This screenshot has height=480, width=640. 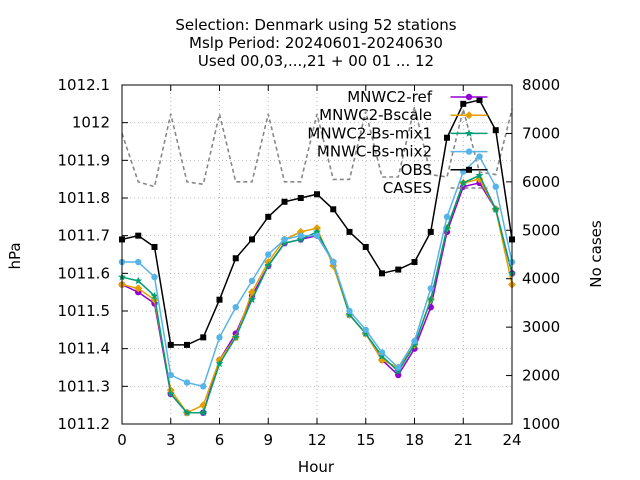 I want to click on y-tick-label: 1011.9, so click(x=84, y=160).